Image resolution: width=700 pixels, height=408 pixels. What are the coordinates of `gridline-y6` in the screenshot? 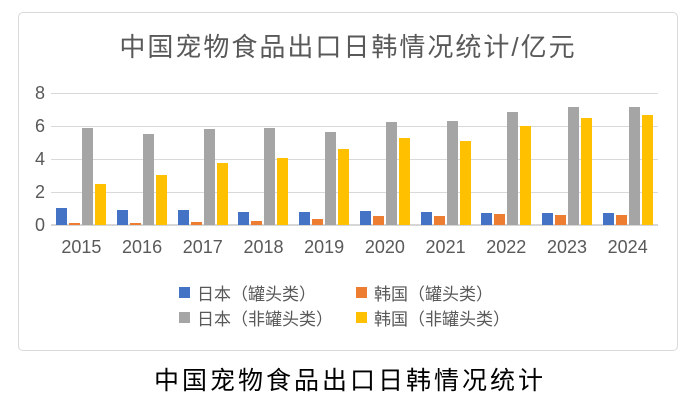 It's located at (354, 126).